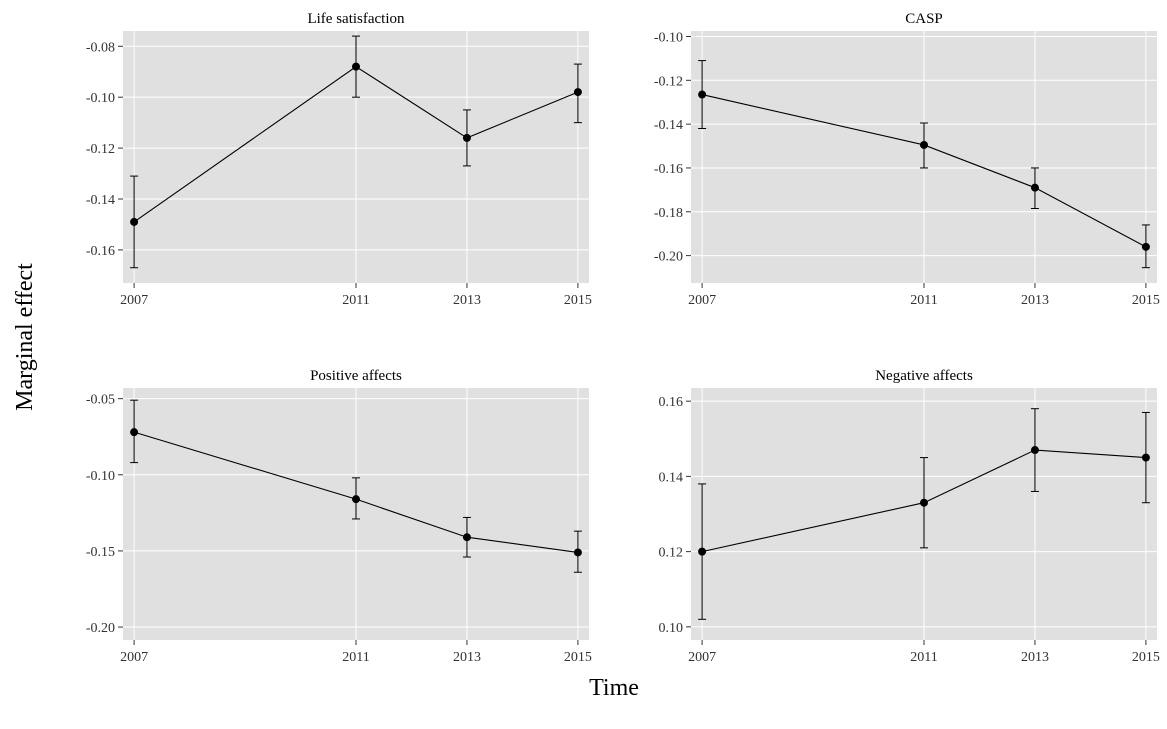 This screenshot has height=729, width=1167. What do you see at coordinates (671, 628) in the screenshot?
I see `y-tick-label: 0.10` at bounding box center [671, 628].